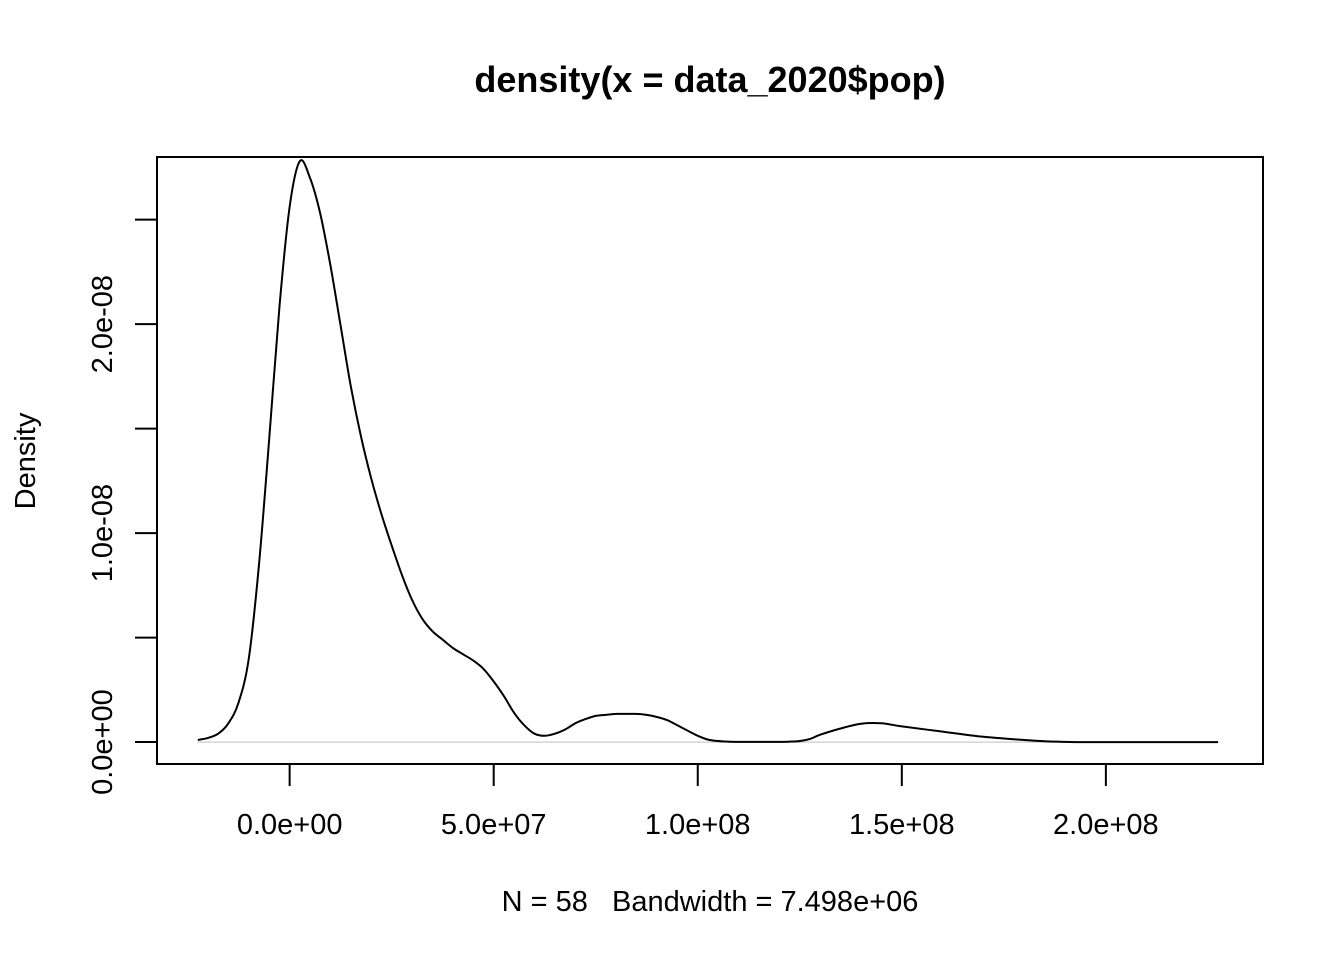  What do you see at coordinates (26, 460) in the screenshot?
I see `y-axis-label: Density` at bounding box center [26, 460].